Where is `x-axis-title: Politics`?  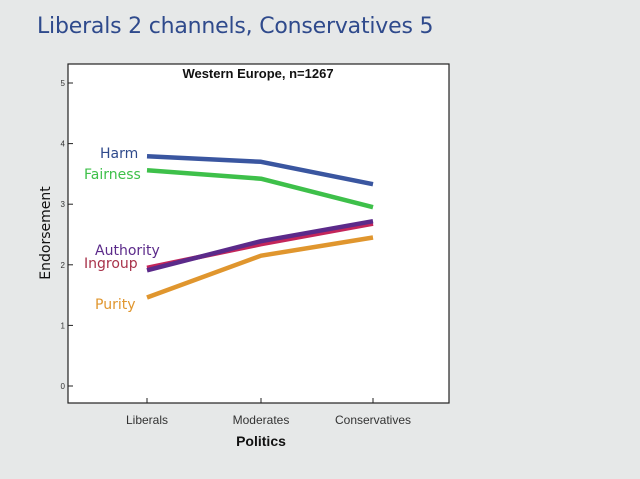
x-axis-title: Politics is located at coordinates (261, 441).